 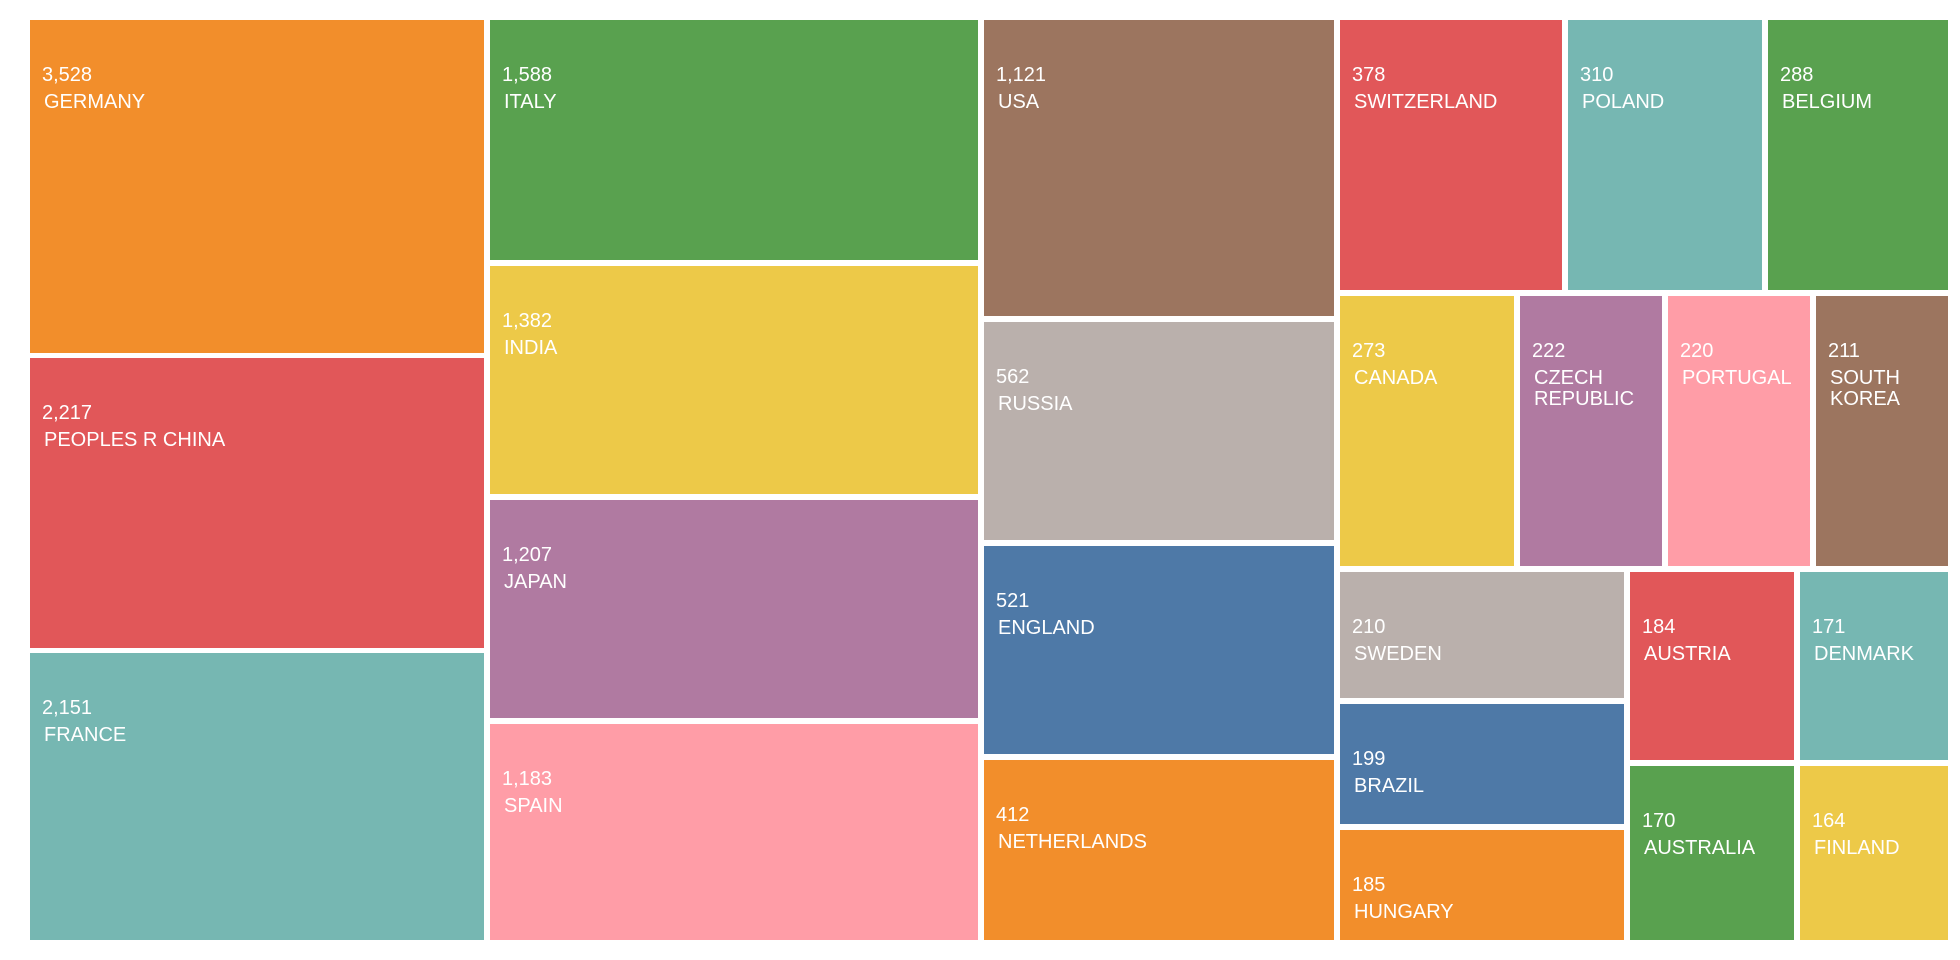 What do you see at coordinates (1013, 601) in the screenshot?
I see `tile-value: 521` at bounding box center [1013, 601].